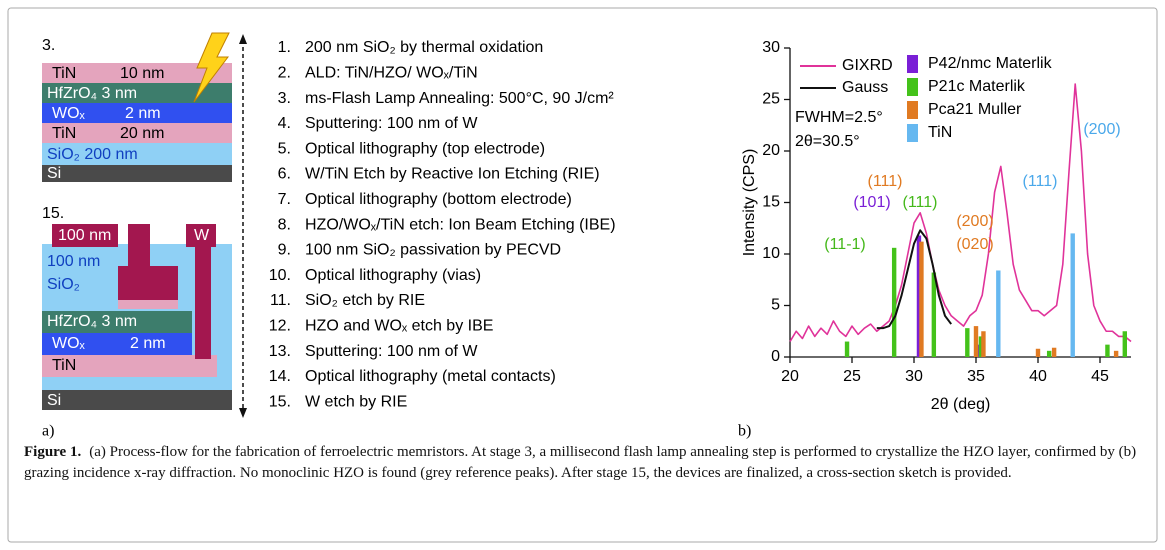 This screenshot has width=1165, height=550. I want to click on flash-icon, so click(211, 67).